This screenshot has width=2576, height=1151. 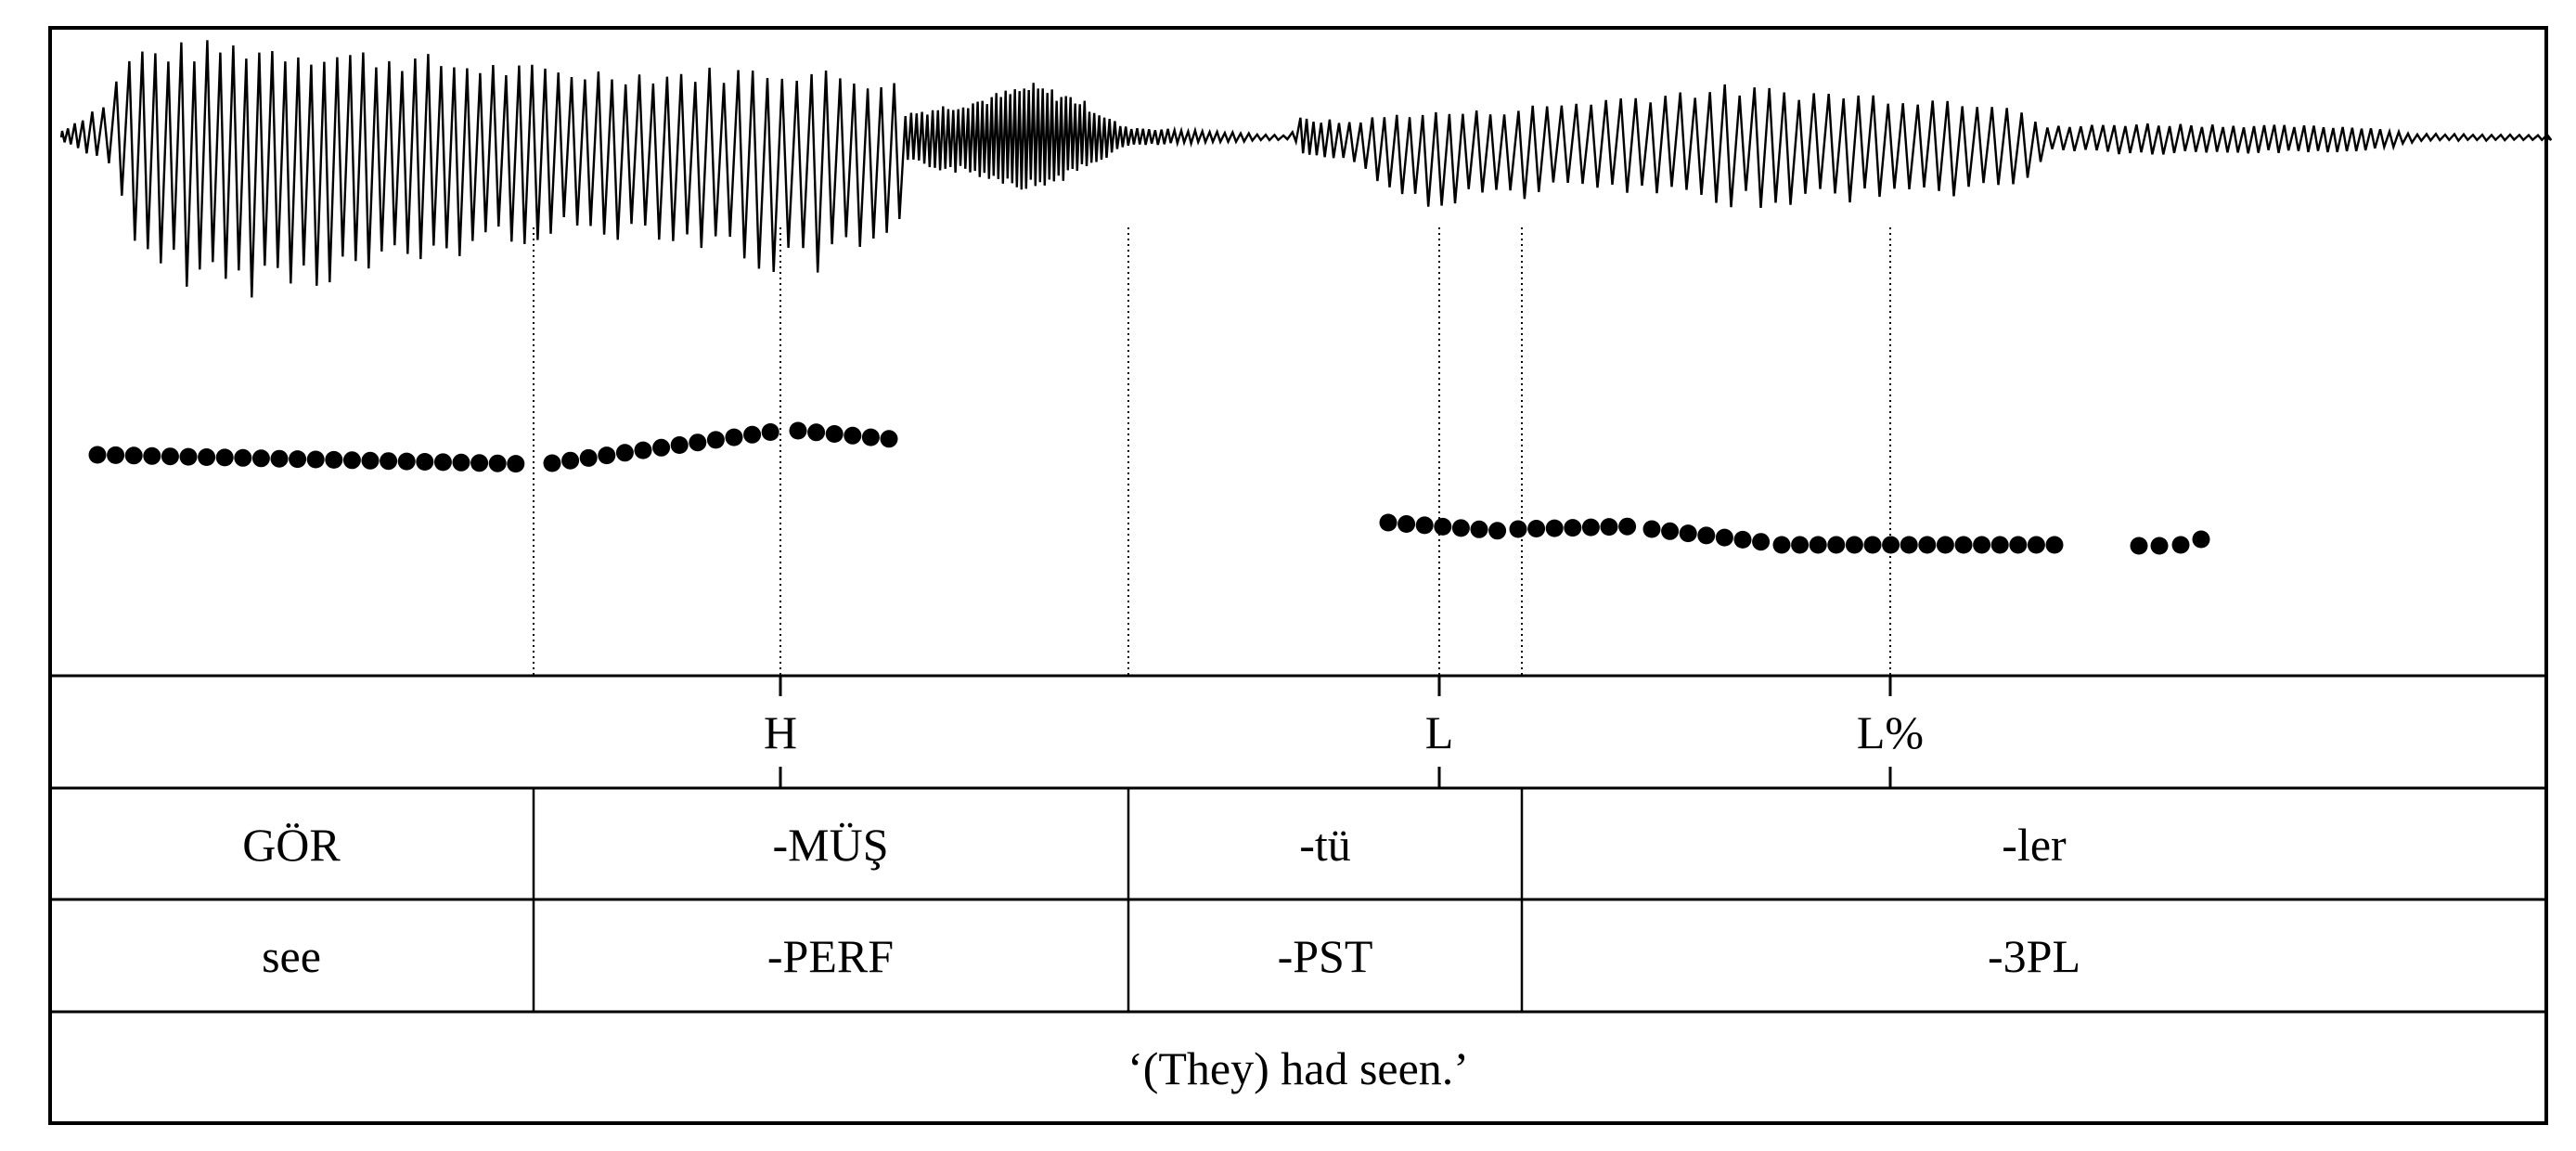 What do you see at coordinates (1325, 845) in the screenshot?
I see `morpheme-tu: -tü` at bounding box center [1325, 845].